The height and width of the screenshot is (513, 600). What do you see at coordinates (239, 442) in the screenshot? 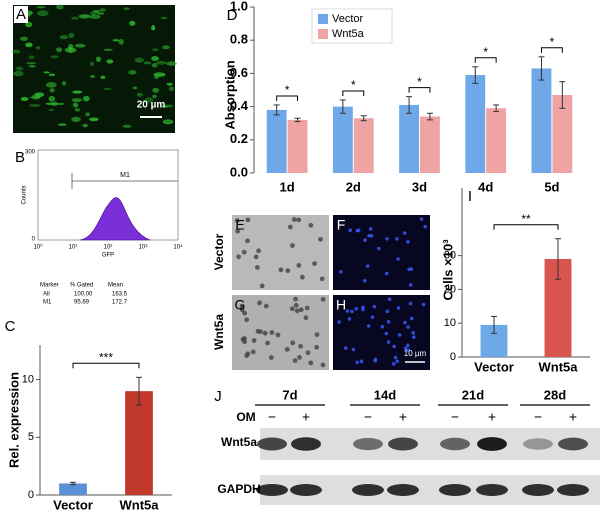
I see `protein-label: Wnt5a` at bounding box center [239, 442].